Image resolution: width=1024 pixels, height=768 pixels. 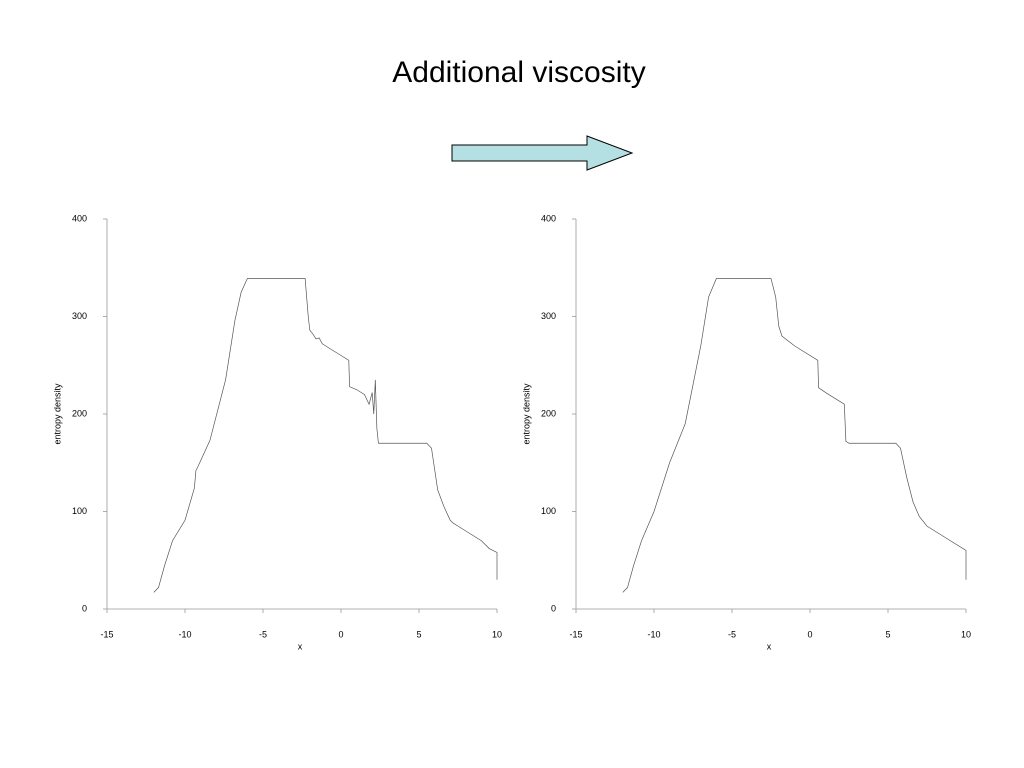 What do you see at coordinates (542, 153) in the screenshot?
I see `arrow` at bounding box center [542, 153].